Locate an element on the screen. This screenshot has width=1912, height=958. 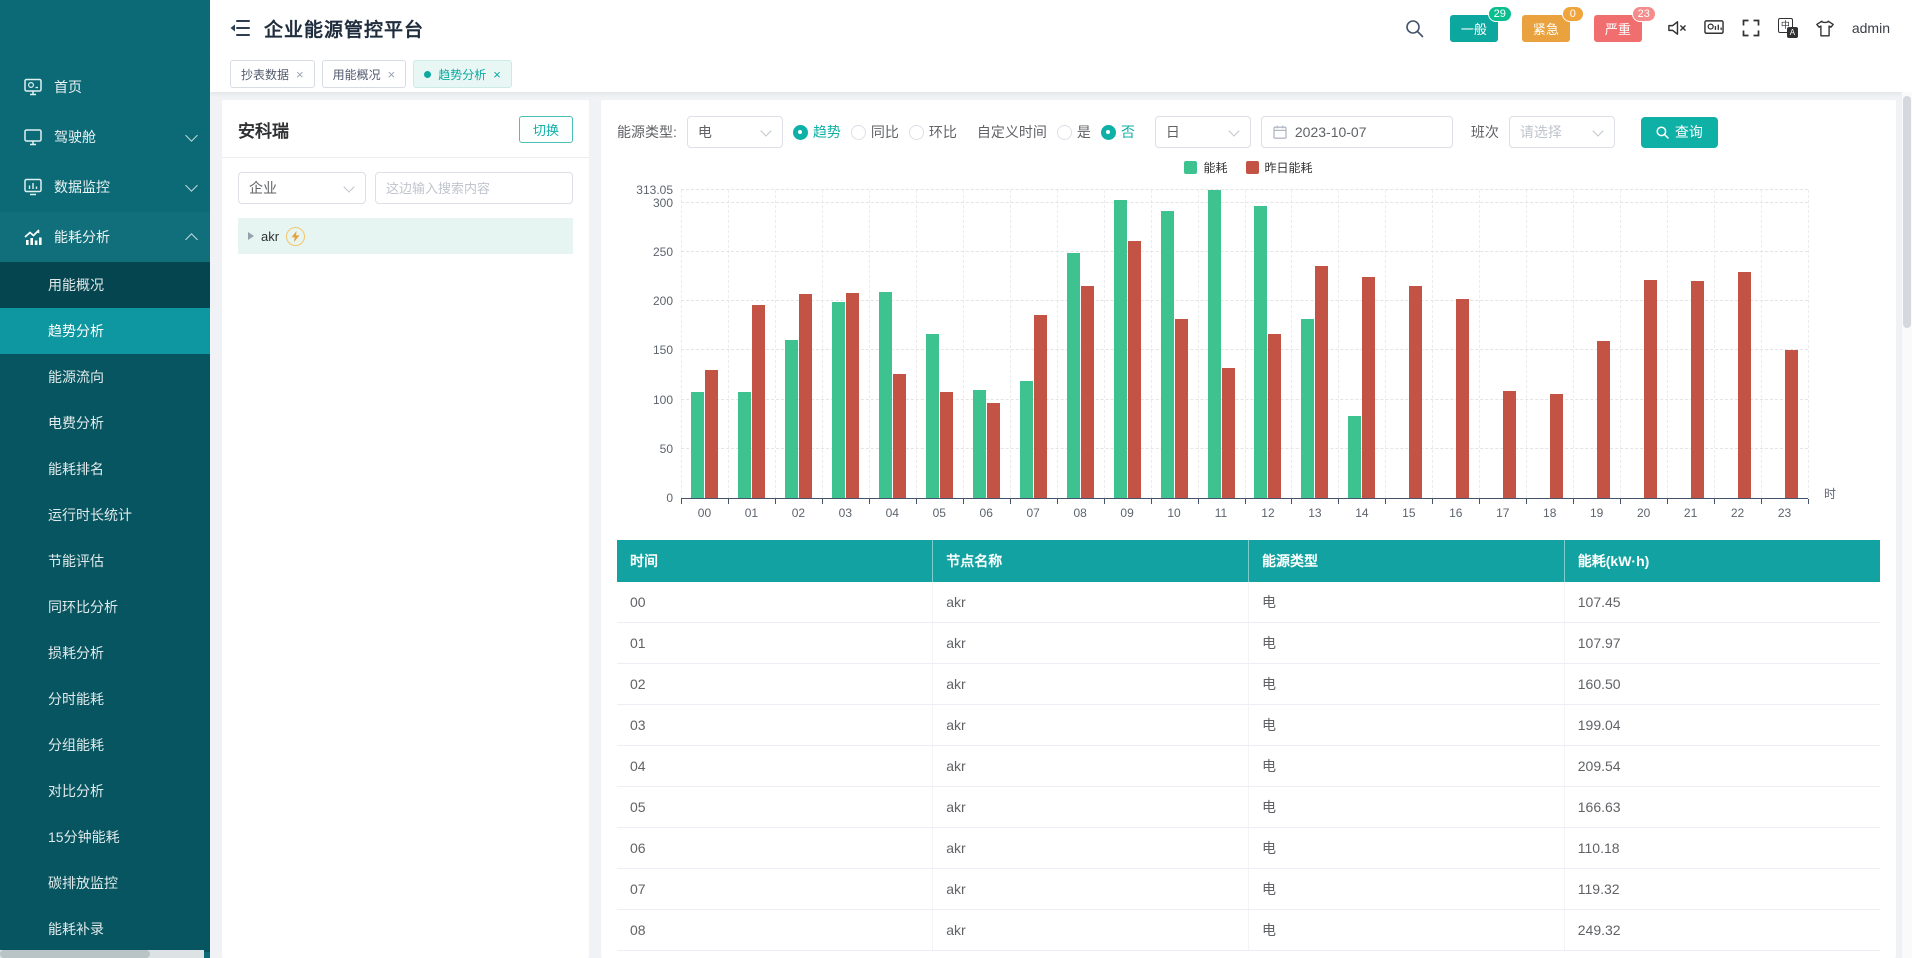
period-select: 日 is located at coordinates (1202, 132).